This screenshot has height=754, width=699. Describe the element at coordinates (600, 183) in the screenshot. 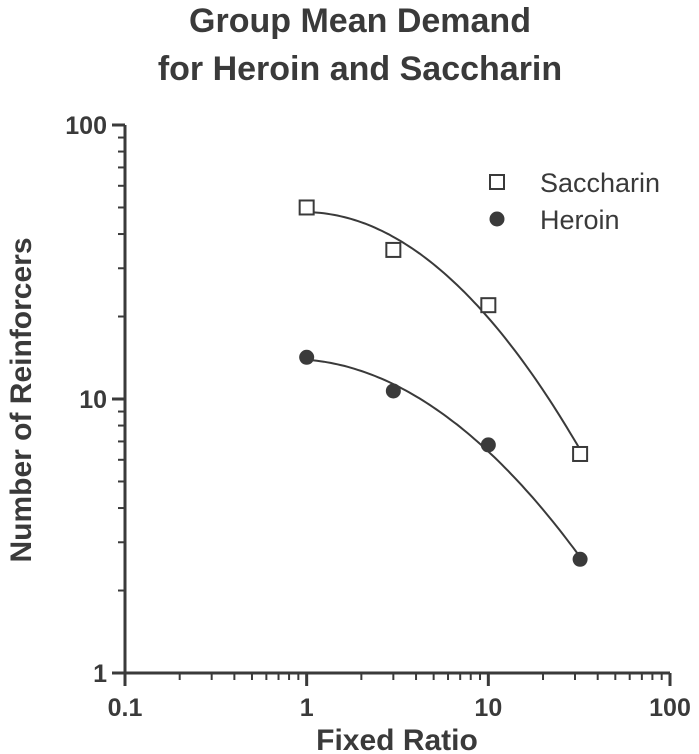

I see `legend-saccharin-label: Saccharin` at that location.